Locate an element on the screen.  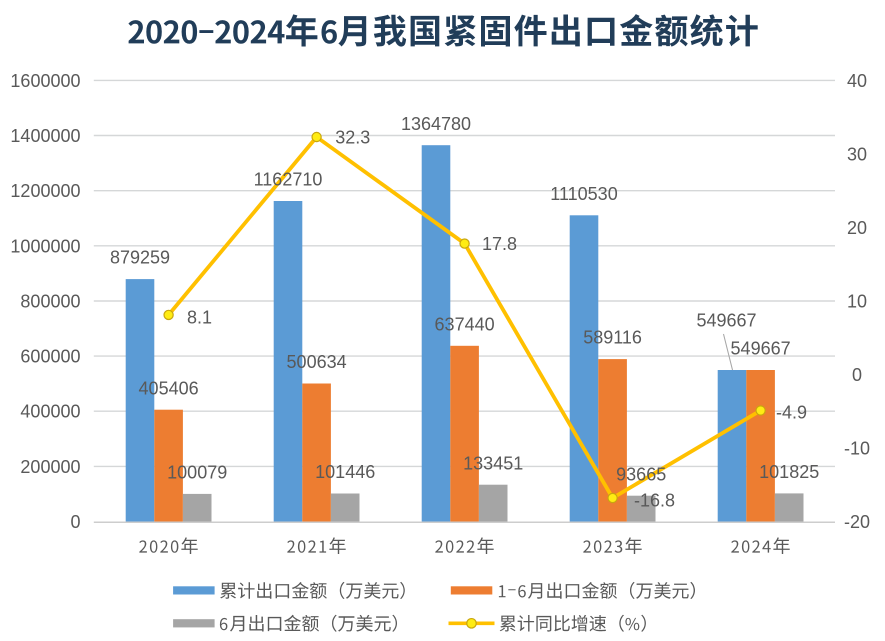
svg-text: 17.8 is located at coordinates (499, 244).